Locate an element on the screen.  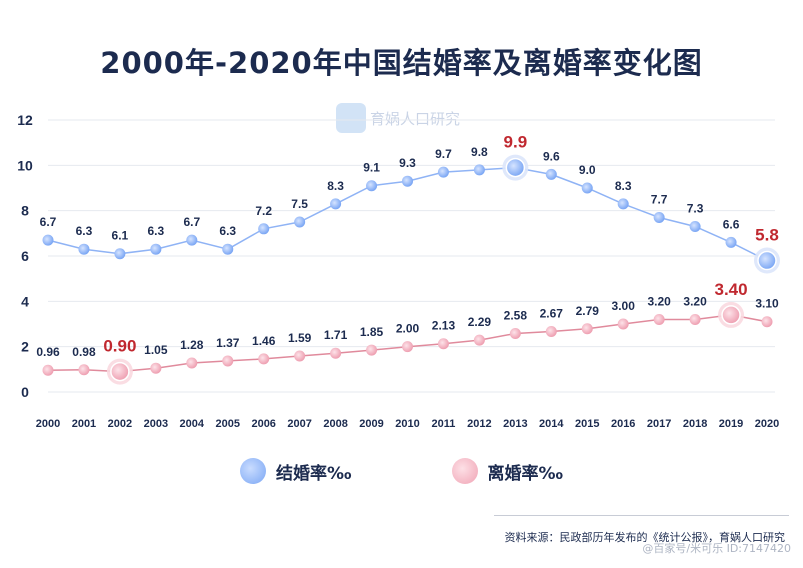
y-tick-label: 8 is located at coordinates (25, 211).